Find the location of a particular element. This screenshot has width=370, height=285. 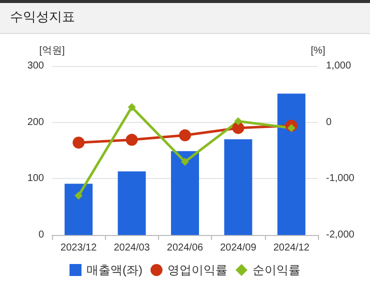

y2-tick-label: 0 is located at coordinates (329, 122).